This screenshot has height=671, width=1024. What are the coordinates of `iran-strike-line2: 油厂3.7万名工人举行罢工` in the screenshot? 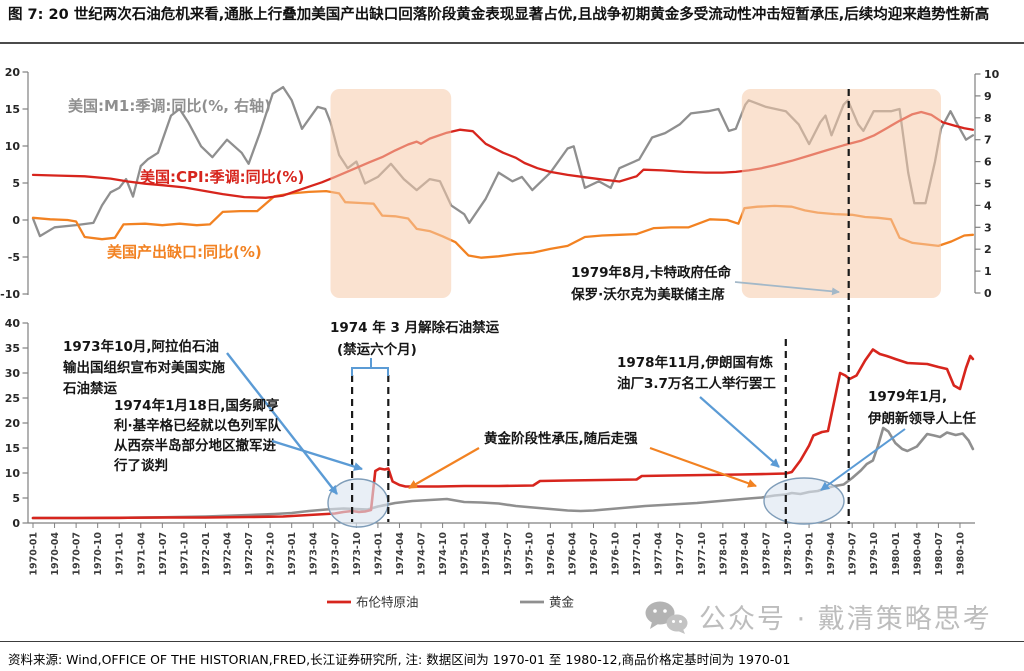 It's located at (696, 383).